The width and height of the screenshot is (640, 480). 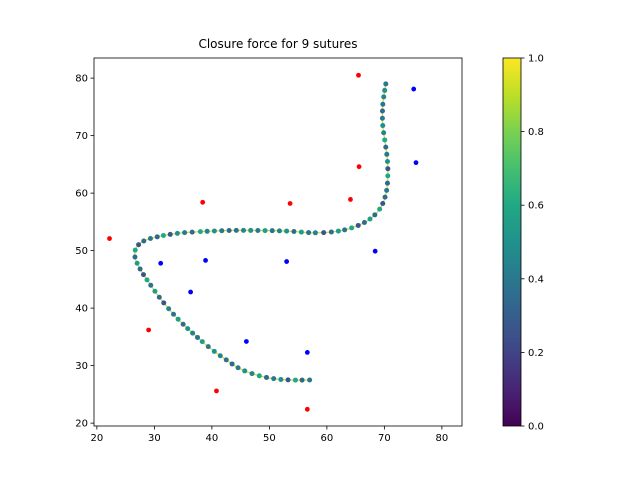 I want to click on colorbar-tick-label: 0.6, so click(x=536, y=206).